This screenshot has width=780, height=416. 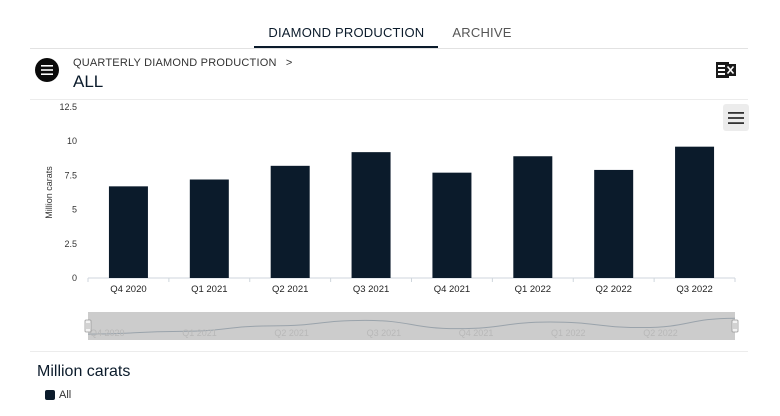 I want to click on hamburger-icon, so click(x=736, y=117).